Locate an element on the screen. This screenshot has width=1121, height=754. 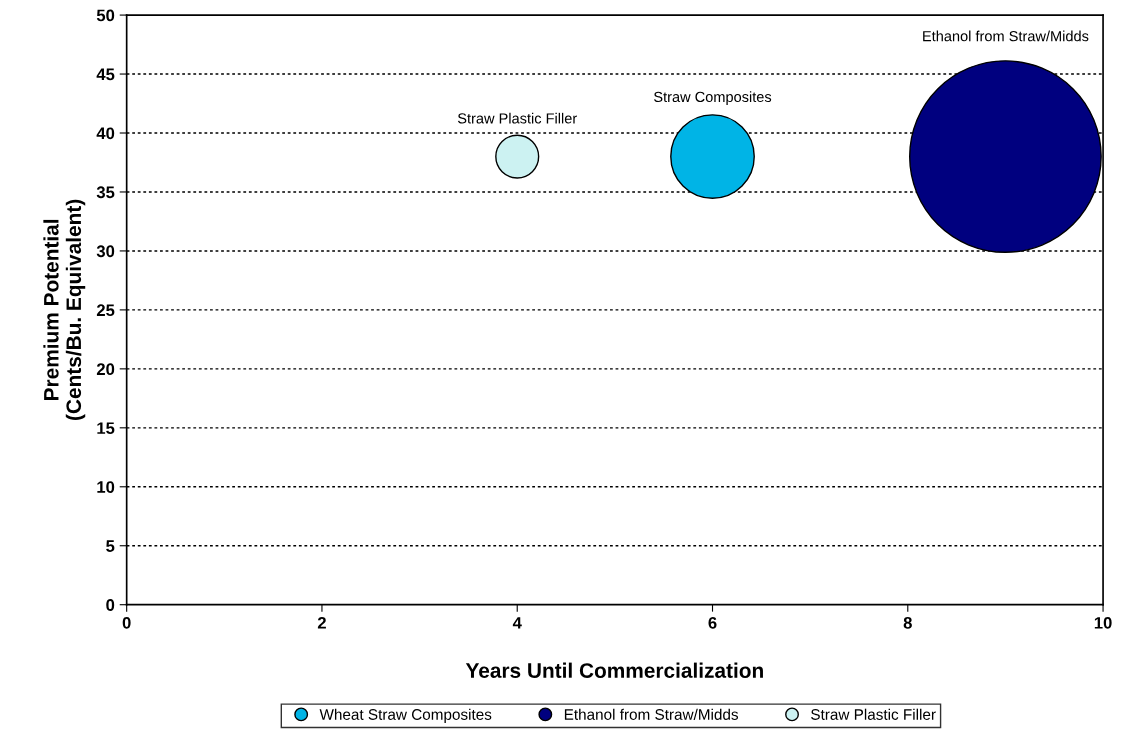
y-tick-label: 50 is located at coordinates (105, 15).